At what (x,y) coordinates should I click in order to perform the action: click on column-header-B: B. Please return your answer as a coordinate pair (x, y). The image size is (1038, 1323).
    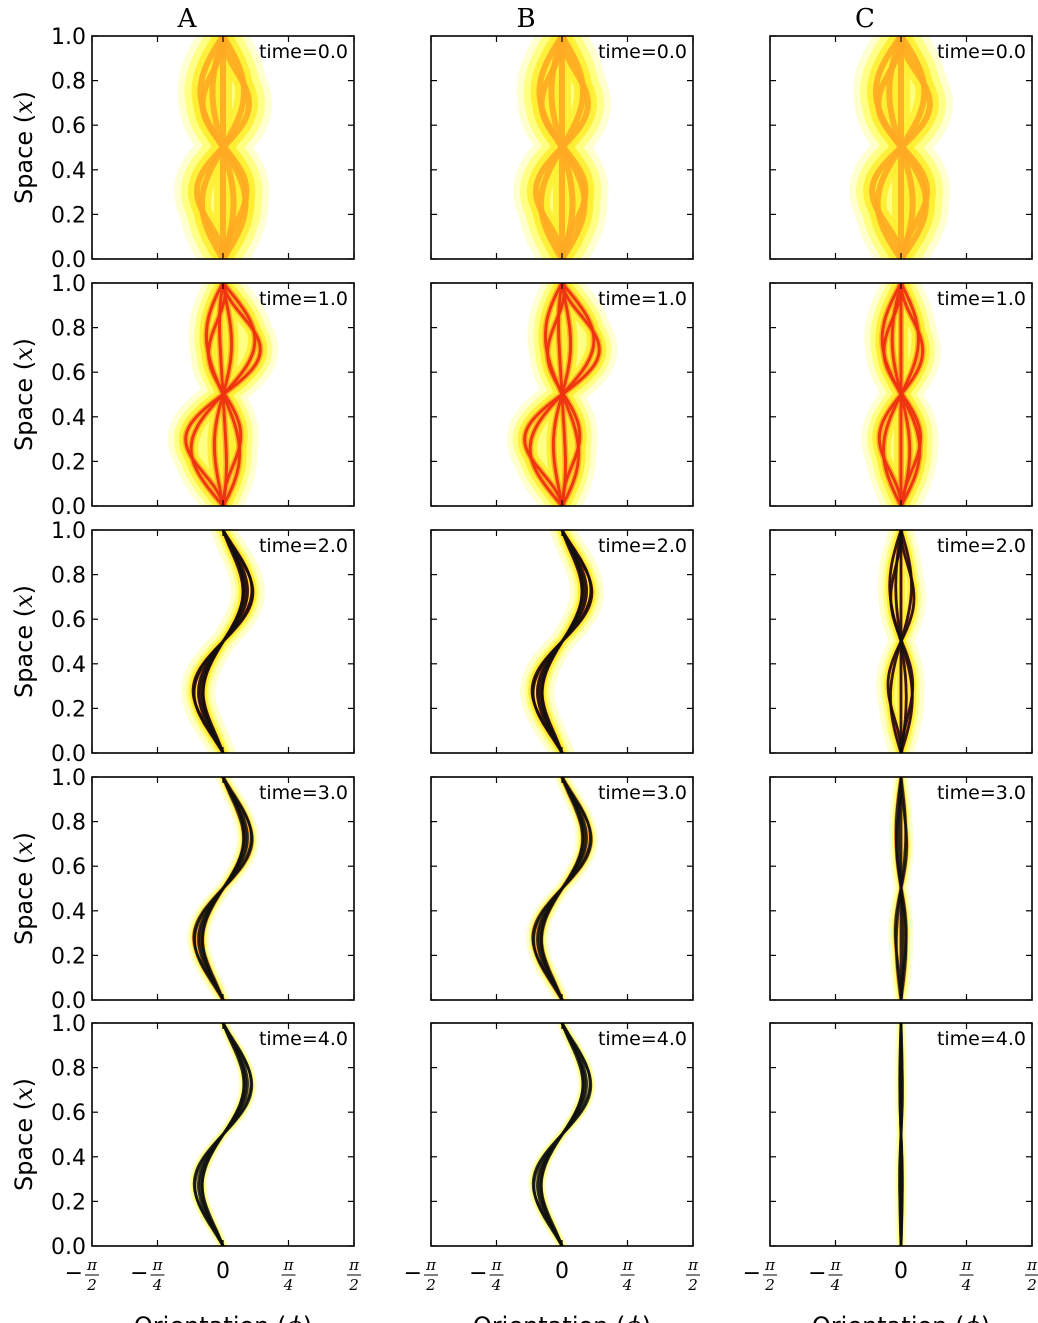
    Looking at the image, I should click on (525, 19).